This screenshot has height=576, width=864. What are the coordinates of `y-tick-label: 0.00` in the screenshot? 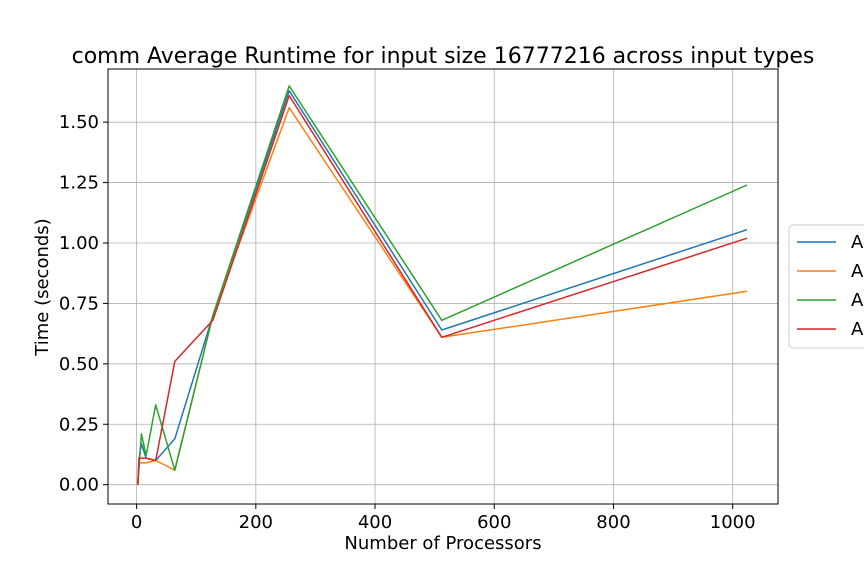 It's located at (79, 485).